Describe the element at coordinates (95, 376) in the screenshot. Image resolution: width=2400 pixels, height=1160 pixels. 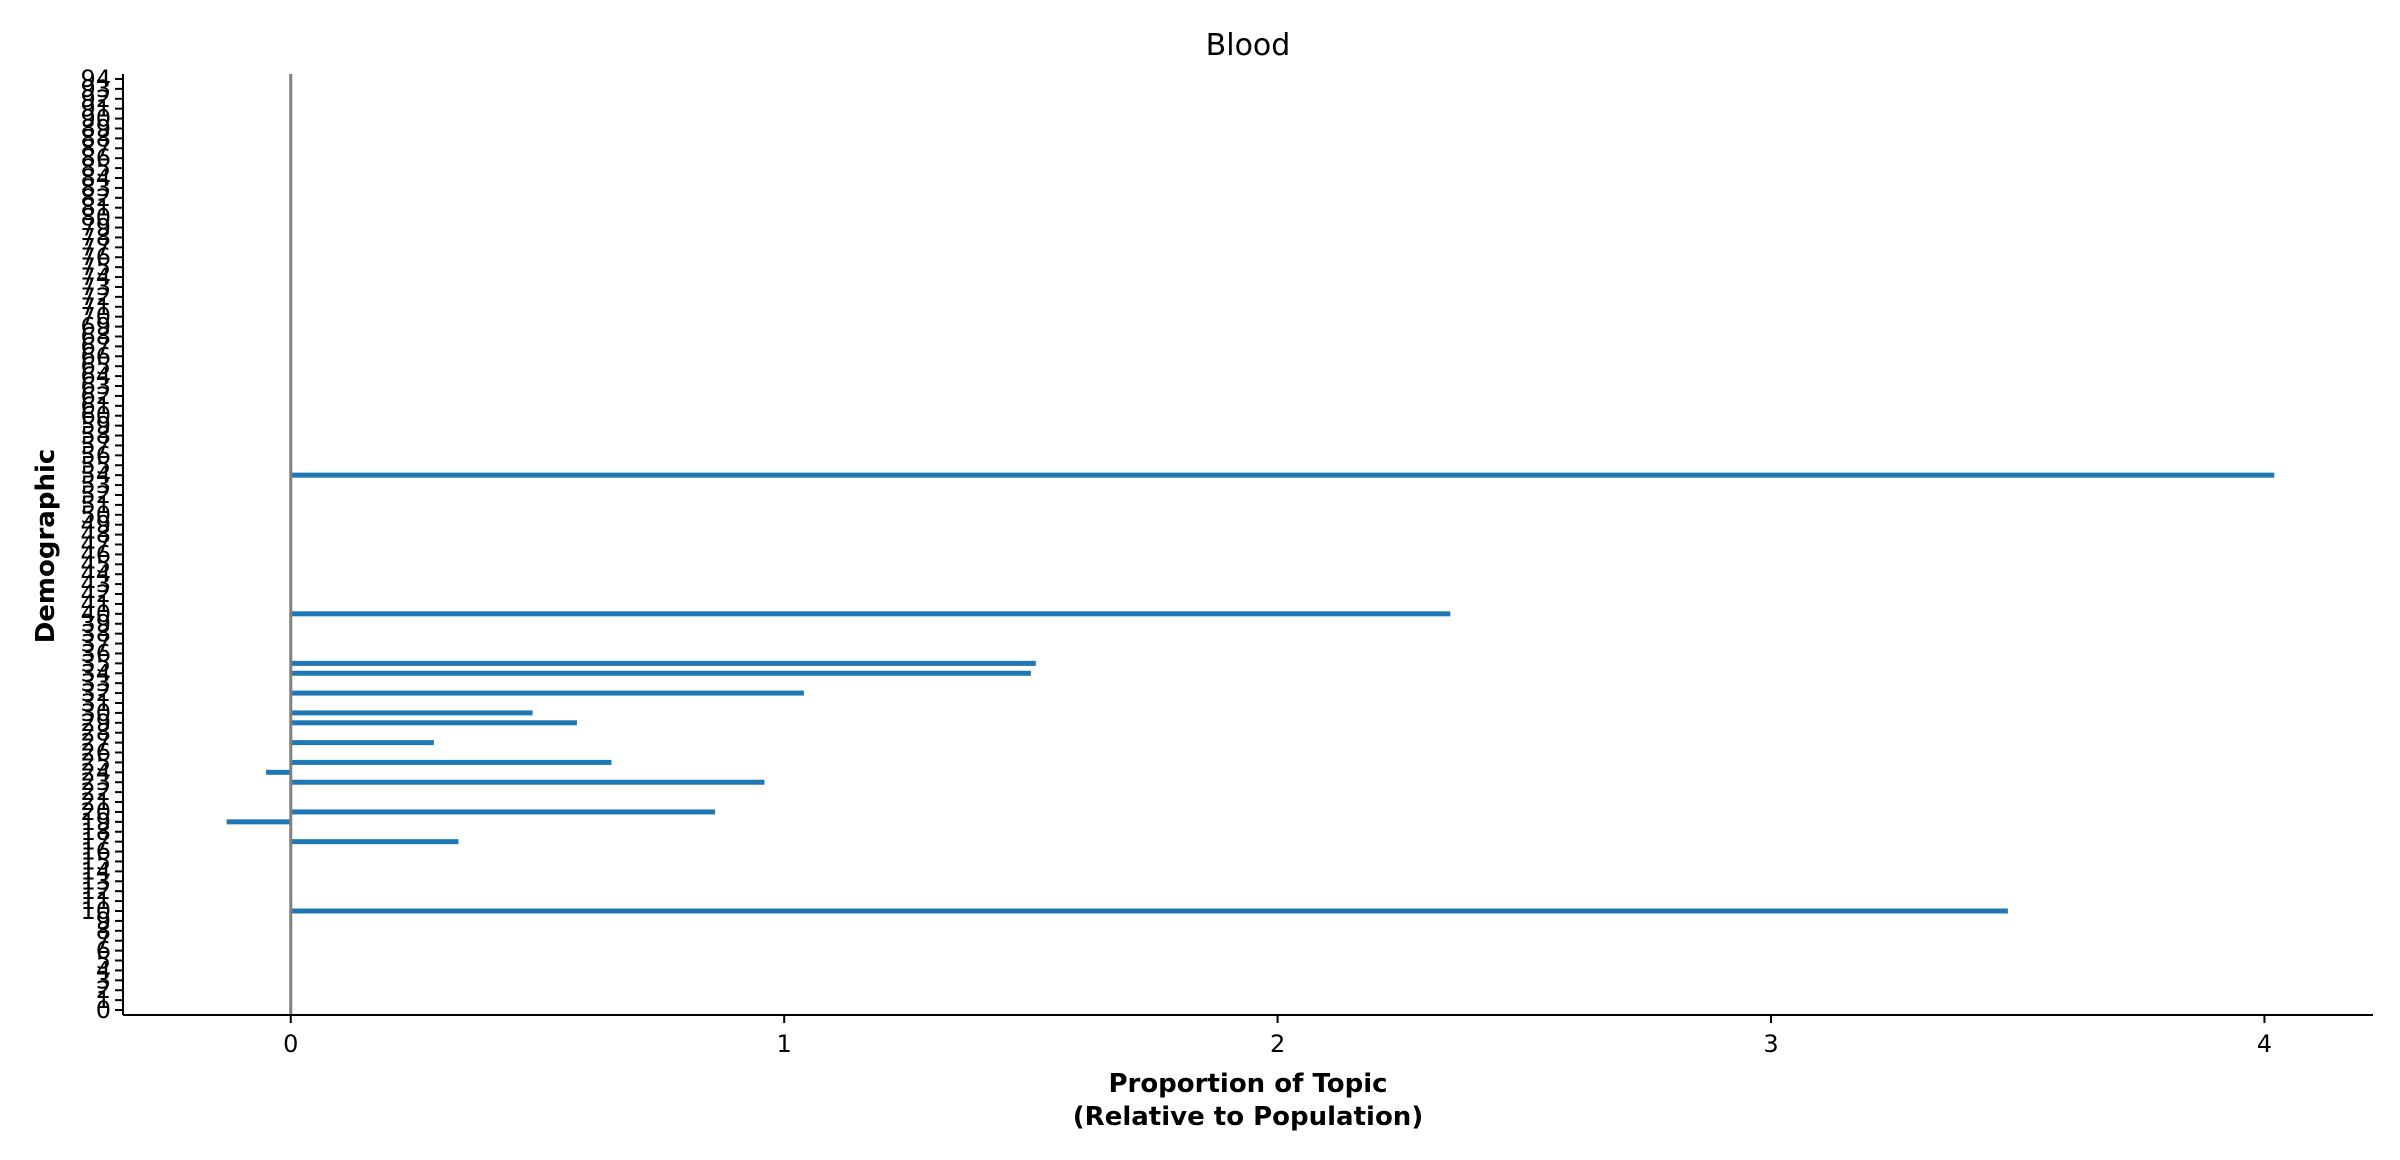
I see `y-tick-label-64: 64` at that location.